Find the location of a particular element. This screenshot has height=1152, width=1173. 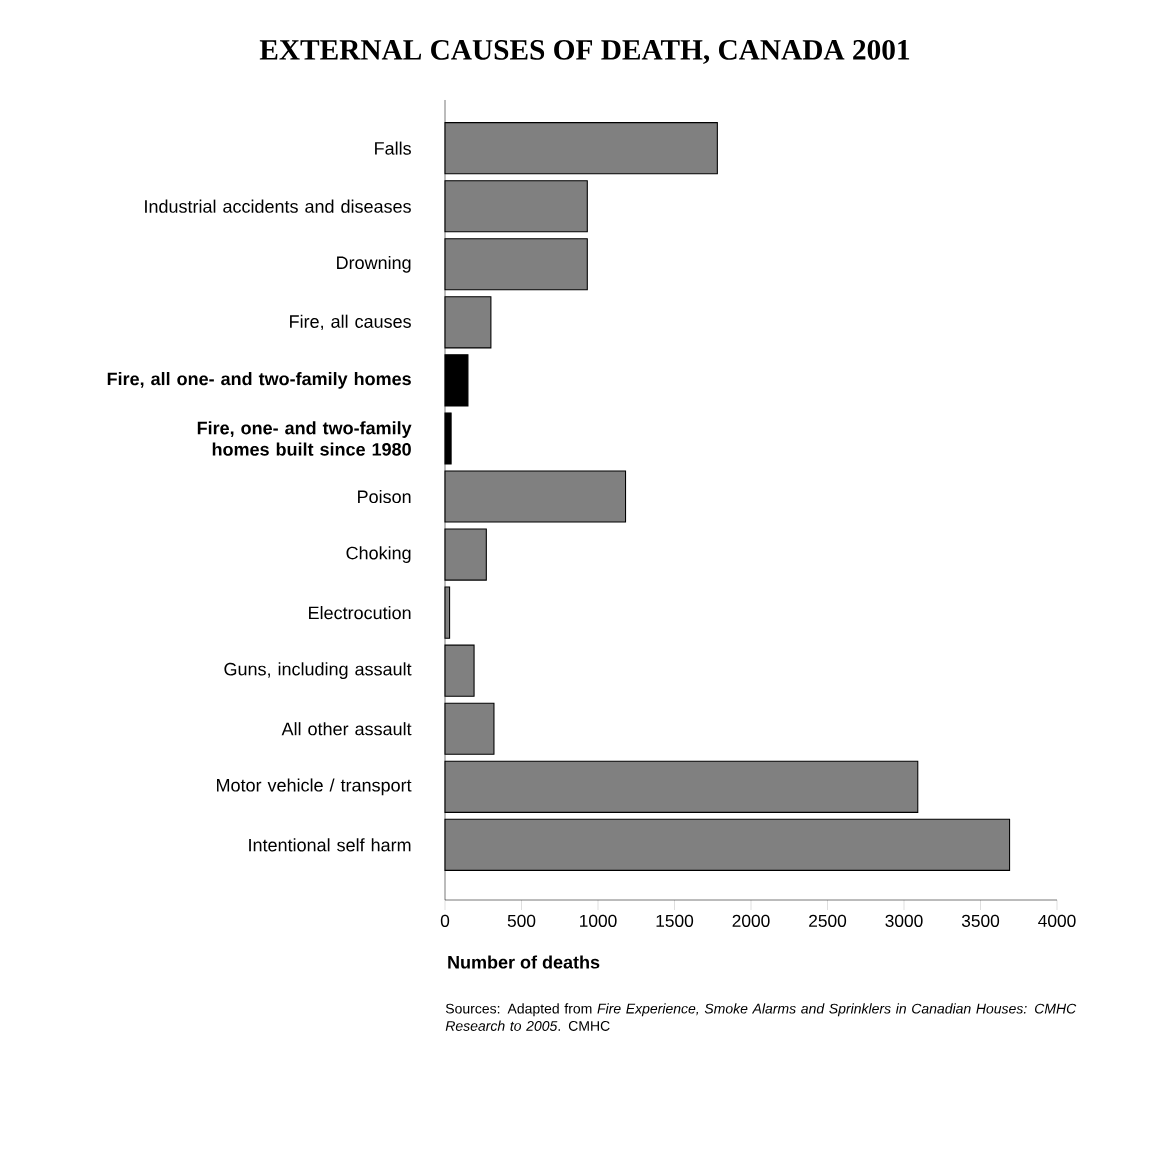

text: Sources: Adapted from Fire Experience, Smoke Alarms and Sprinklers in Canadian Houses: CMHC Research to 2005. CMHC is located at coordinates (761, 1017).